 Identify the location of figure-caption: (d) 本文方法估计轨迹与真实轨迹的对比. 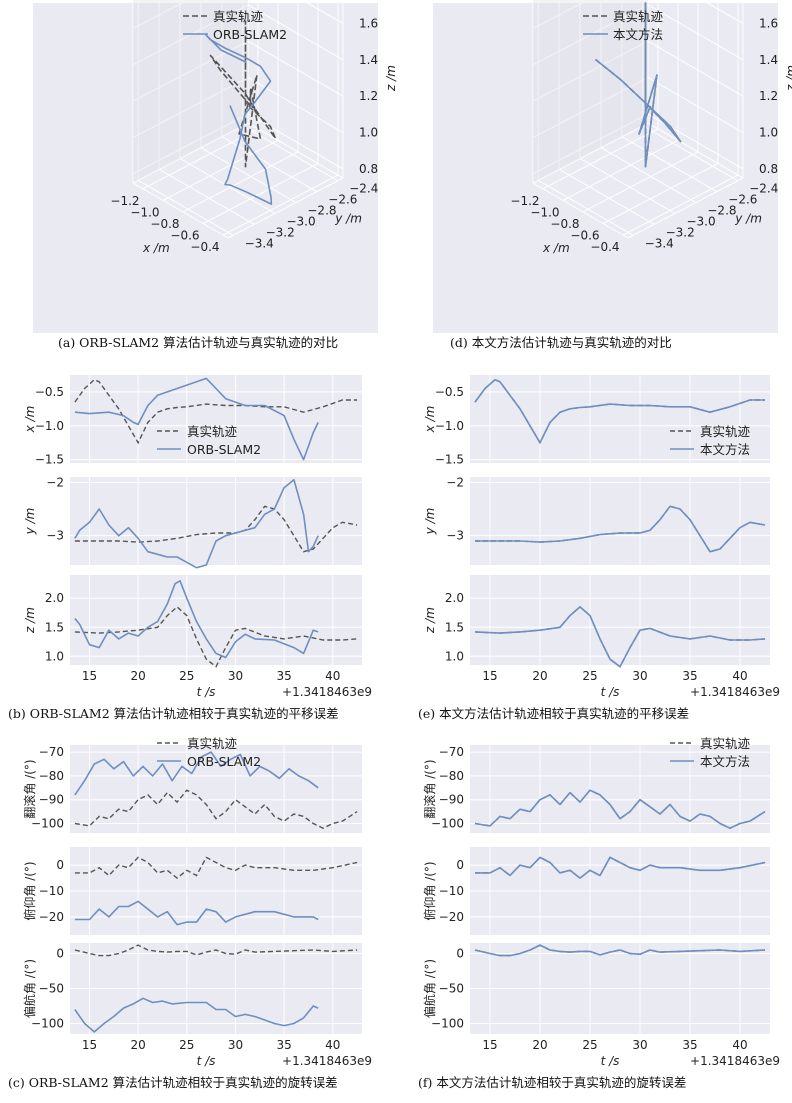
(561, 342).